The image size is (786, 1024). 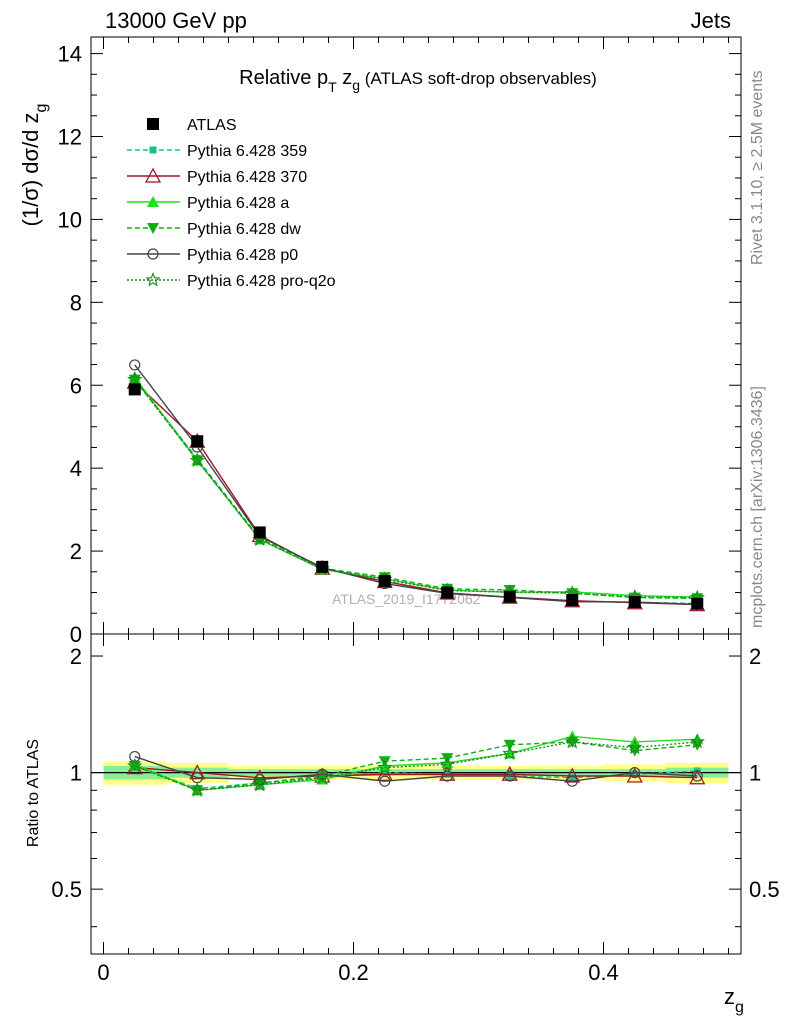 What do you see at coordinates (34, 165) in the screenshot?
I see `y-axis-label: (1/σ) dσ/d zg` at bounding box center [34, 165].